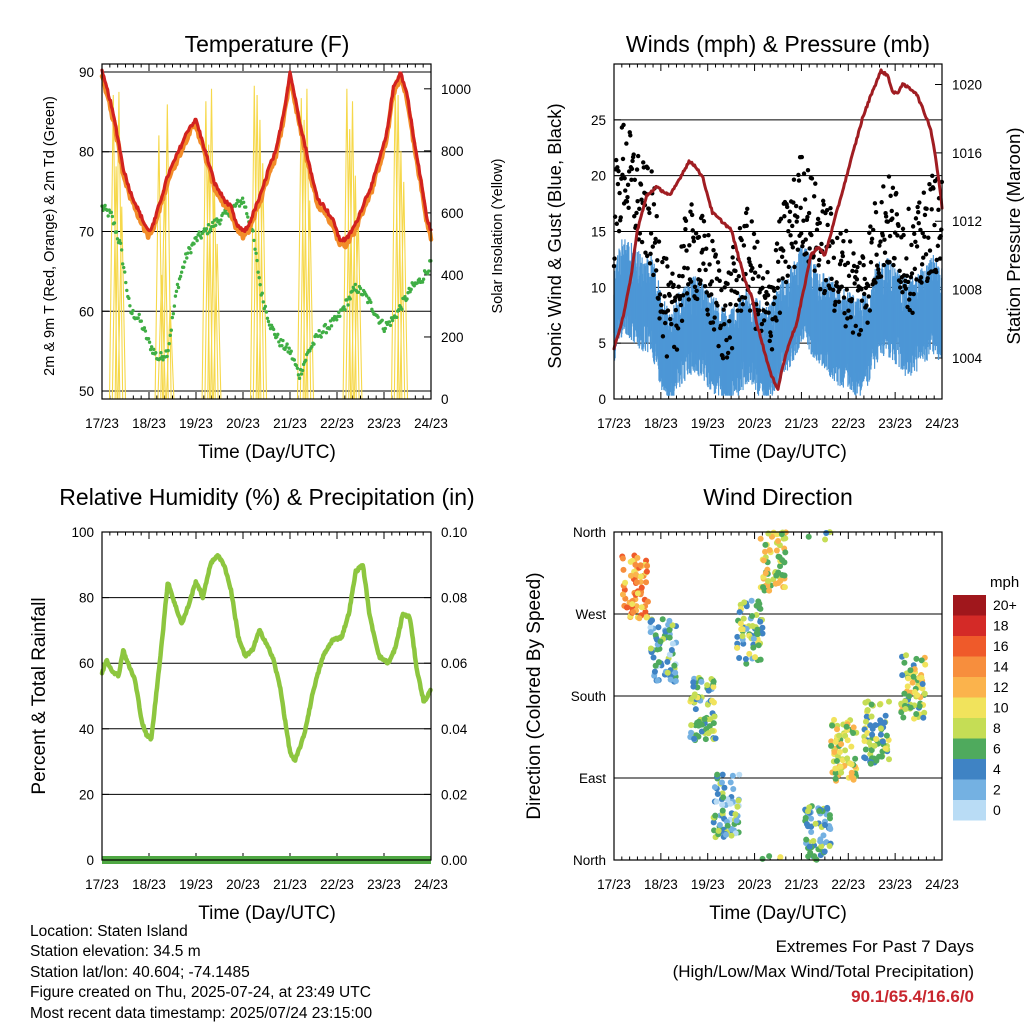 The image size is (1024, 1024). Describe the element at coordinates (454, 794) in the screenshot. I see `humidity-ytick-right-label: 0.02` at that location.